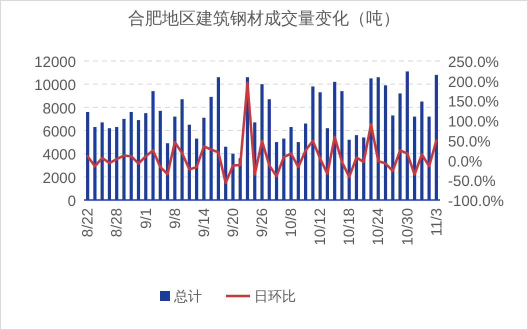  Describe the element at coordinates (473, 102) in the screenshot. I see `y2-tick-label: 150.0%` at that location.